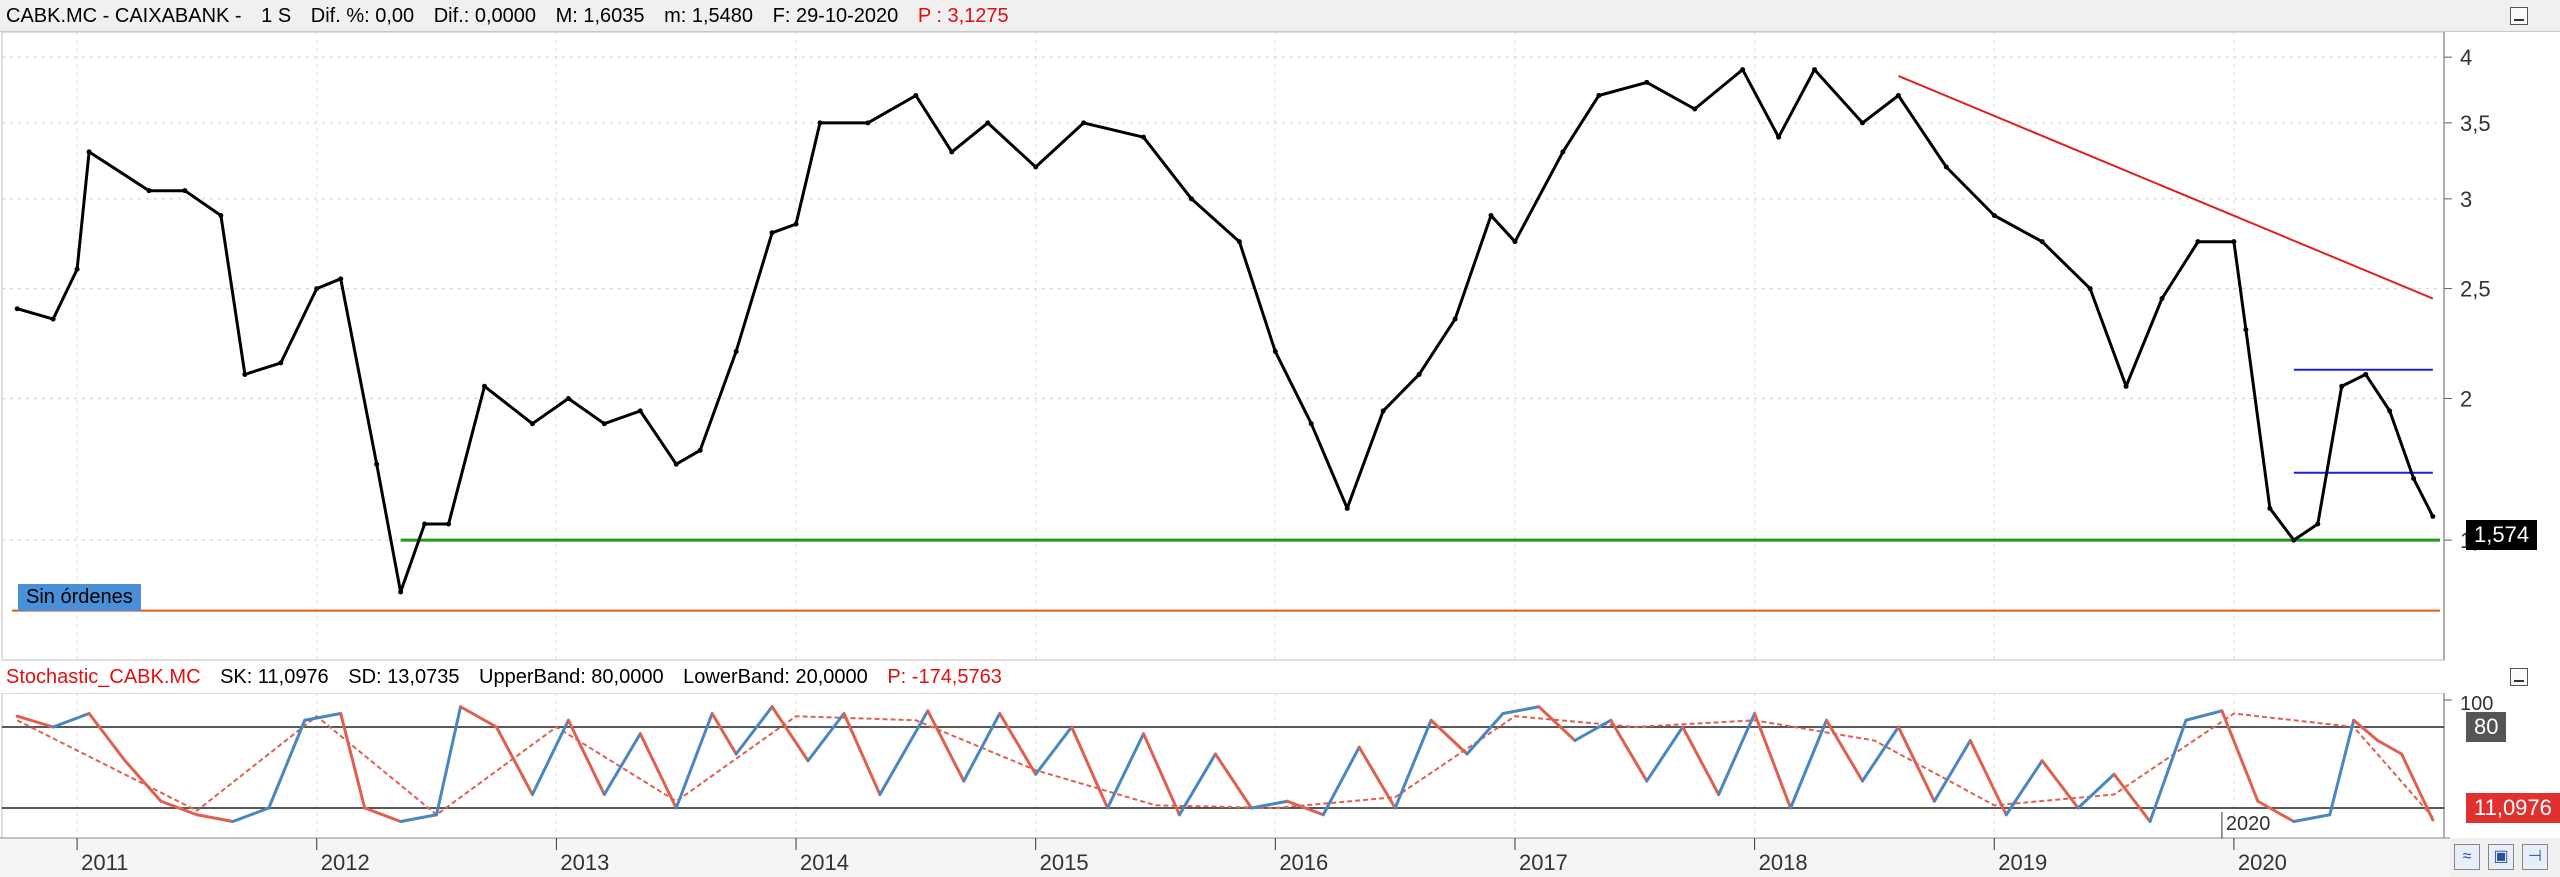  I want to click on sd-series-line, so click(1225, 765).